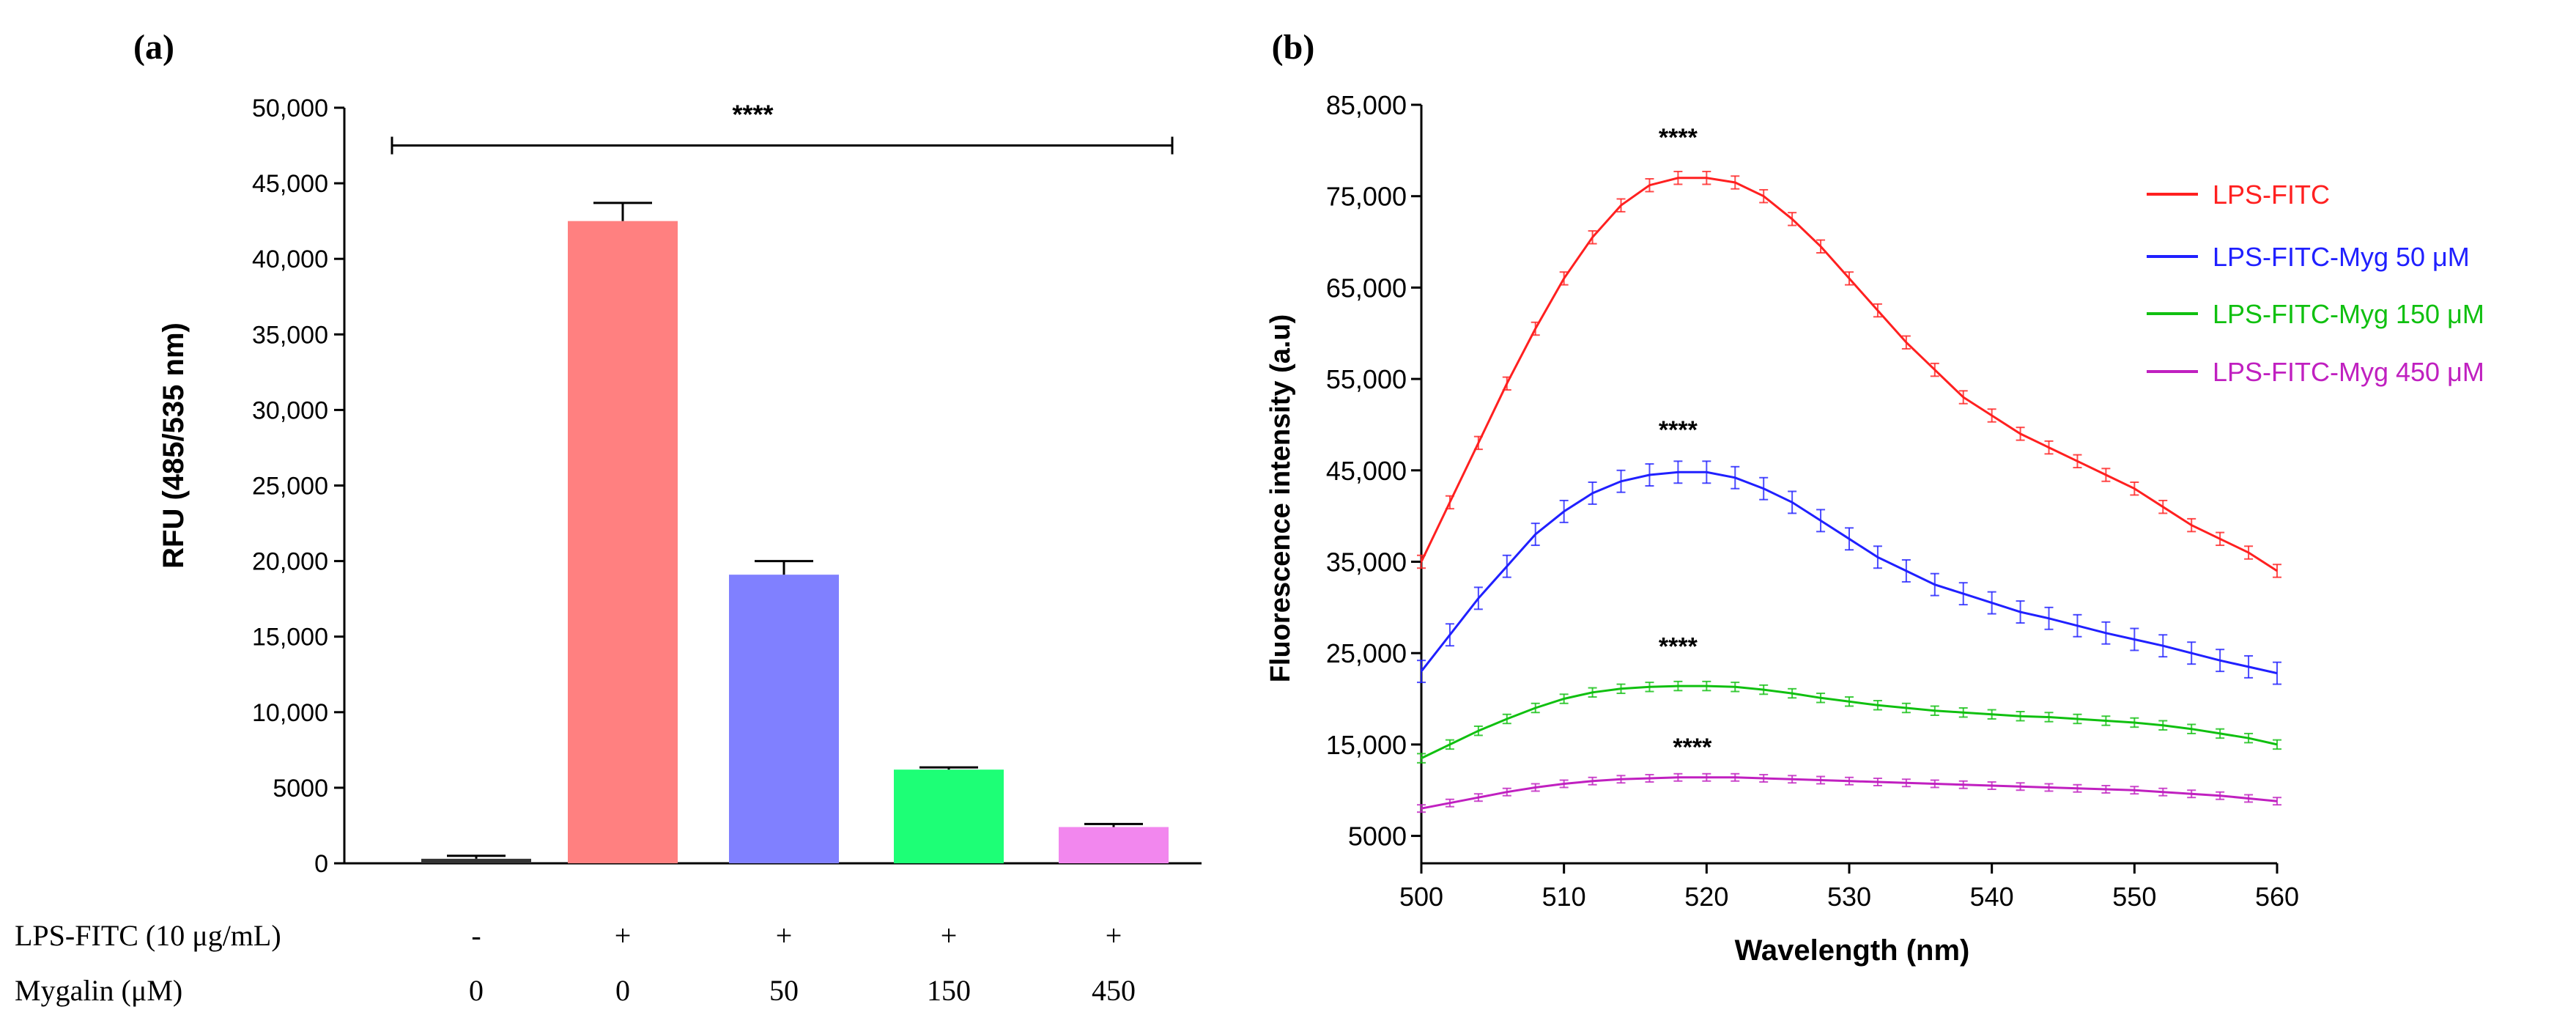 The height and width of the screenshot is (1026, 2576). I want to click on panel-b-x-ticks: 500 510 520 530 540 550 560, so click(1849, 887).